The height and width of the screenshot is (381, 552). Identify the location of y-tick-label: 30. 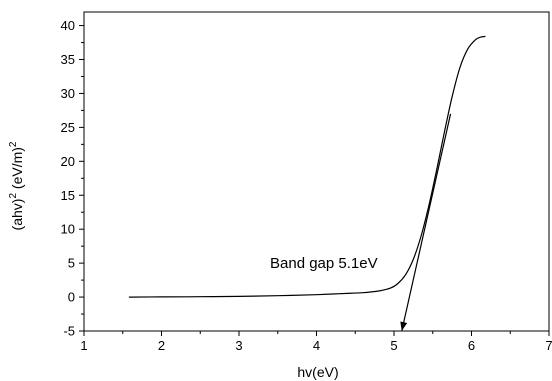
(68, 93).